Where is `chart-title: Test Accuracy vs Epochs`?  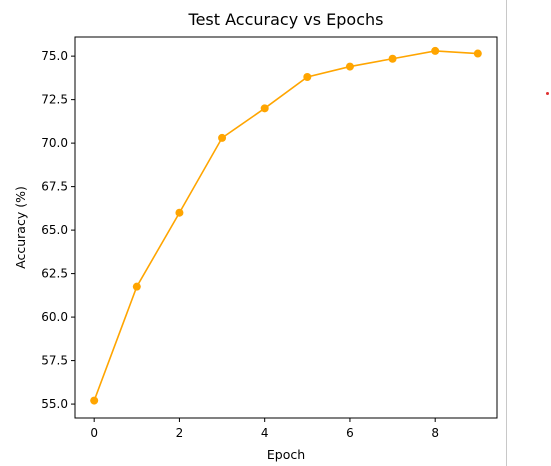
chart-title: Test Accuracy vs Epochs is located at coordinates (286, 19).